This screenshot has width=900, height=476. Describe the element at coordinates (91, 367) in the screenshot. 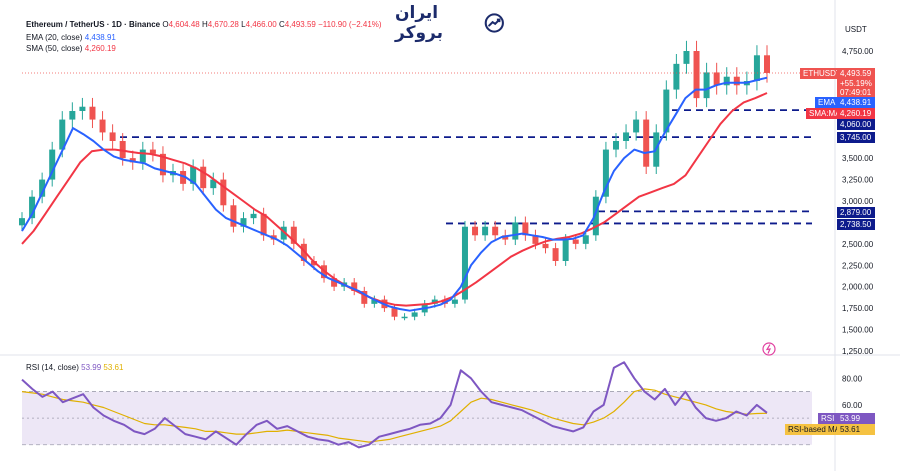

I see `rsi-legend-value: 53.99` at that location.